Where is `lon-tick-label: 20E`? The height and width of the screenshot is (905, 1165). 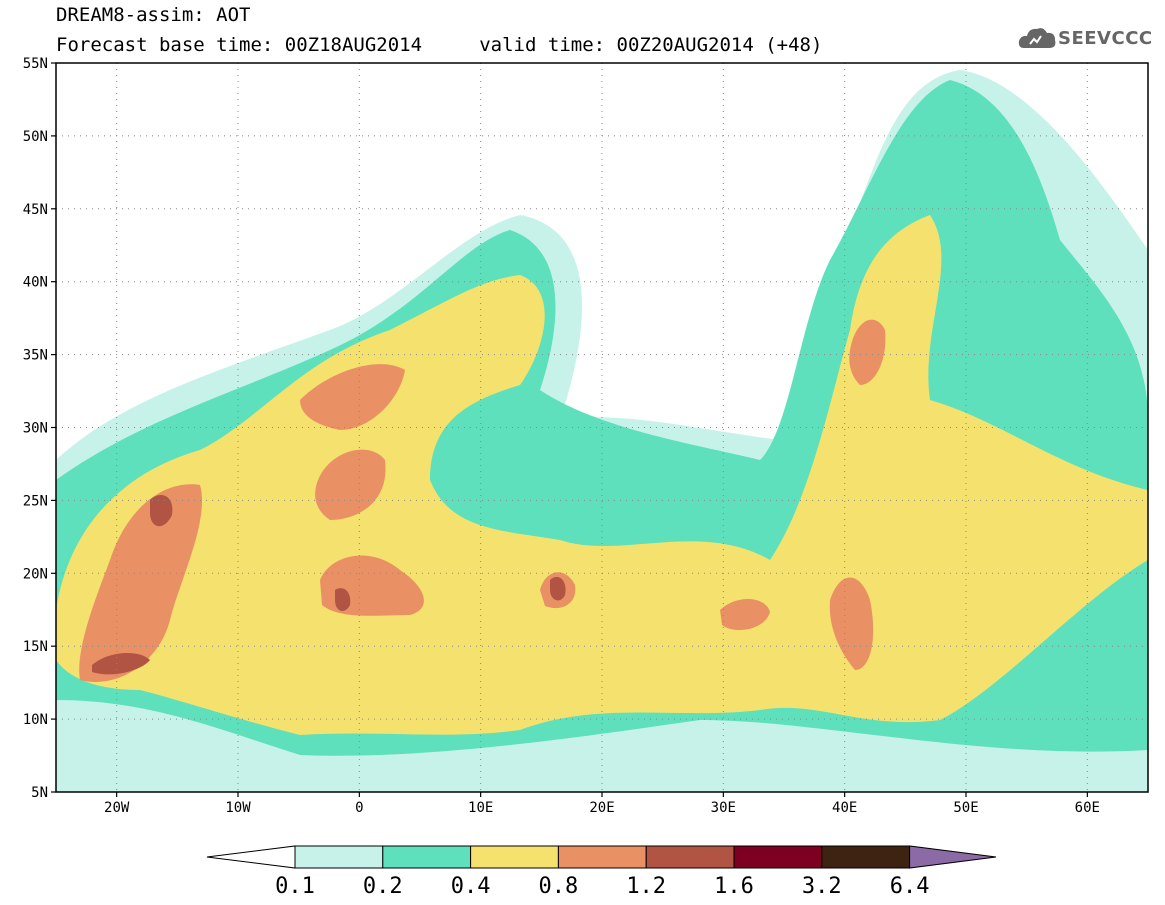
lon-tick-label: 20E is located at coordinates (601, 808).